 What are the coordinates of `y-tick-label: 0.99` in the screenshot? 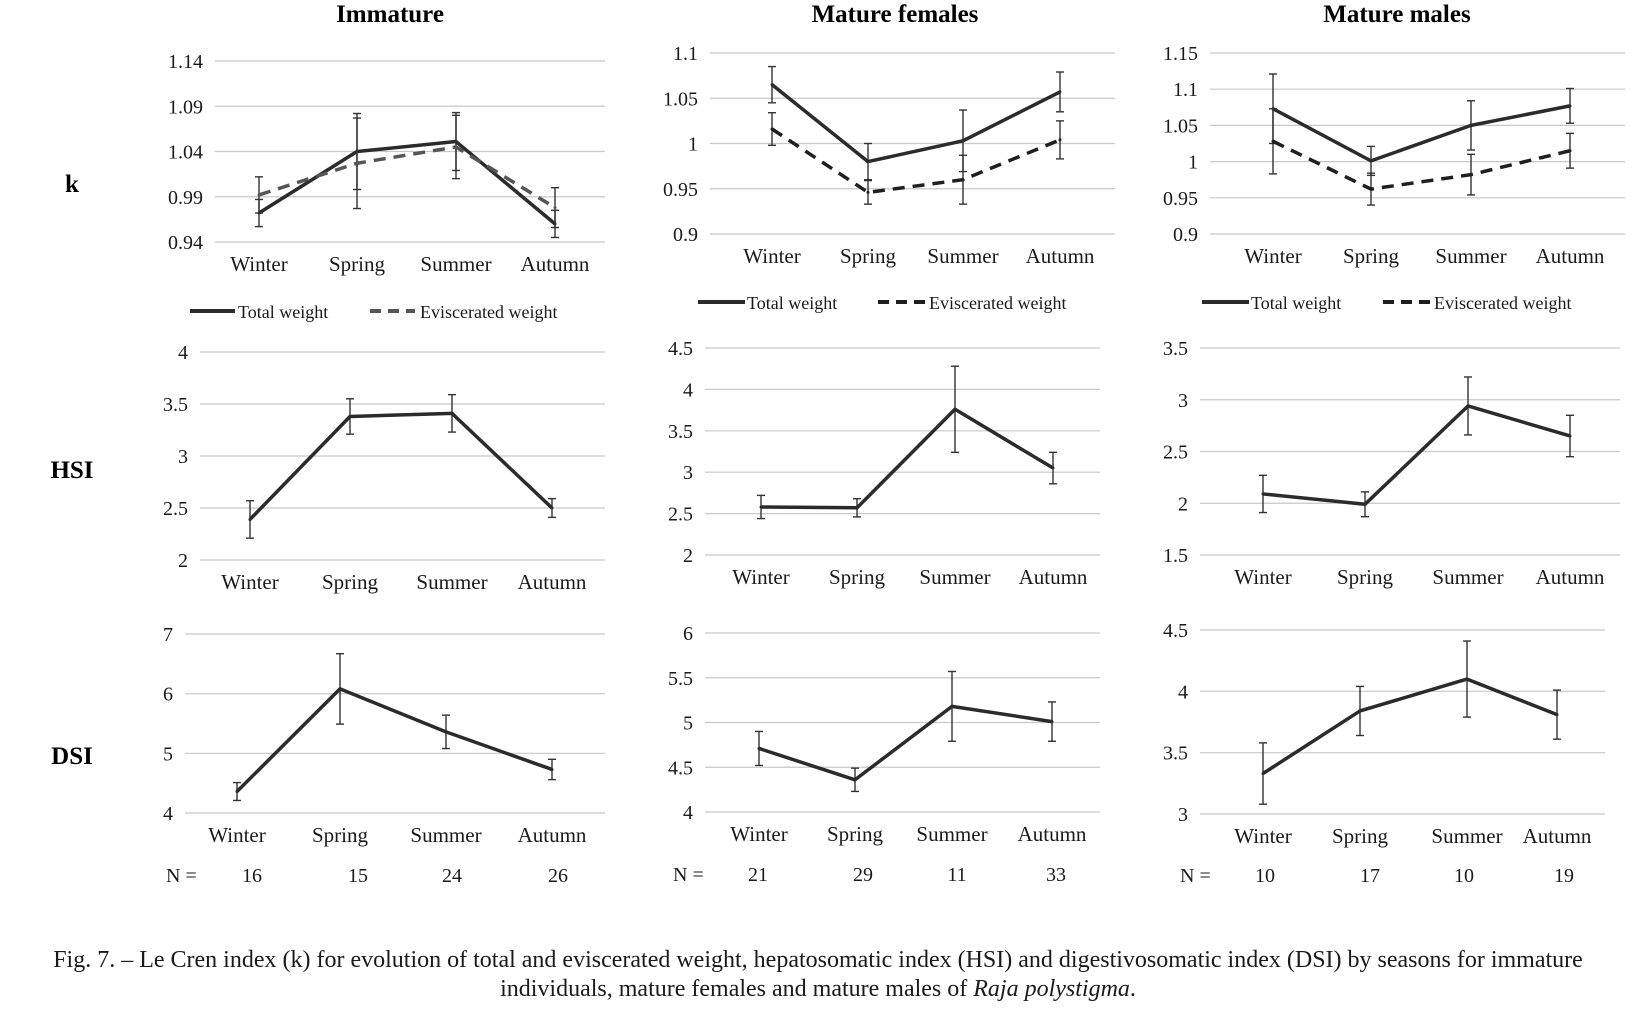 It's located at (185, 198).